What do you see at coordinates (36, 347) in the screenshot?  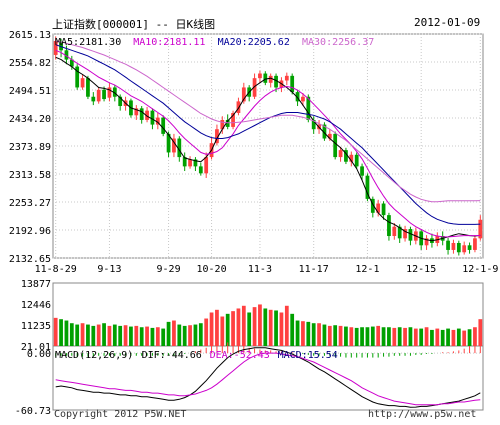 I see `volume-tick-label: 21.01` at bounding box center [36, 347].